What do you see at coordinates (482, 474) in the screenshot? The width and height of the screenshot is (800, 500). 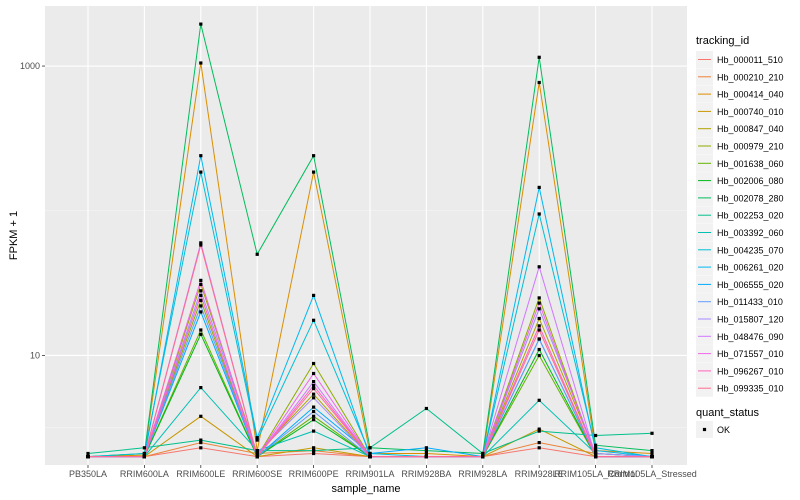 I see `x-tick-label: RRIM928LA` at bounding box center [482, 474].